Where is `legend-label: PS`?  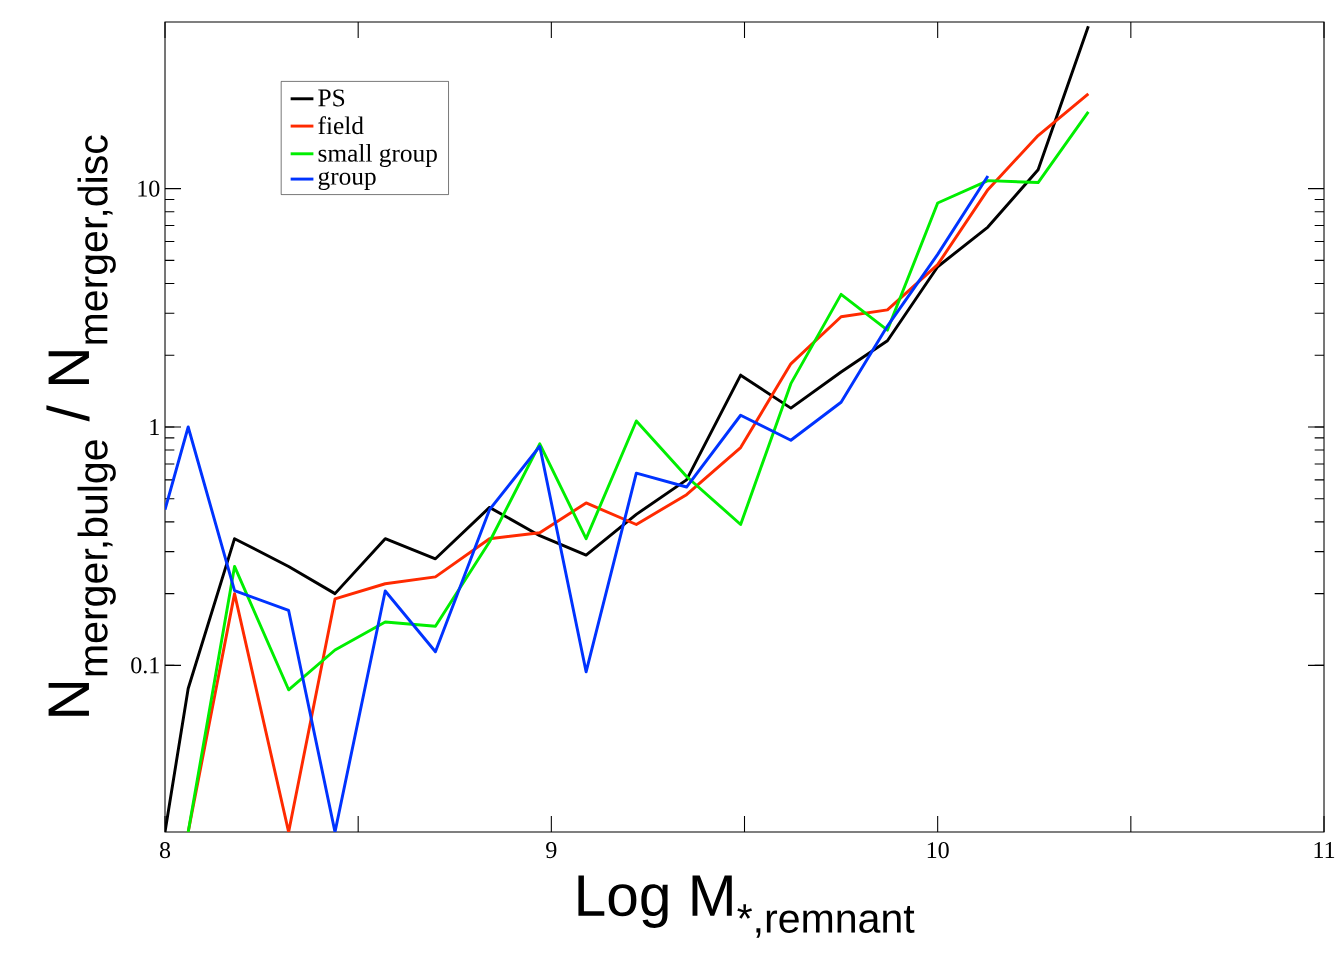
legend-label: PS is located at coordinates (331, 98).